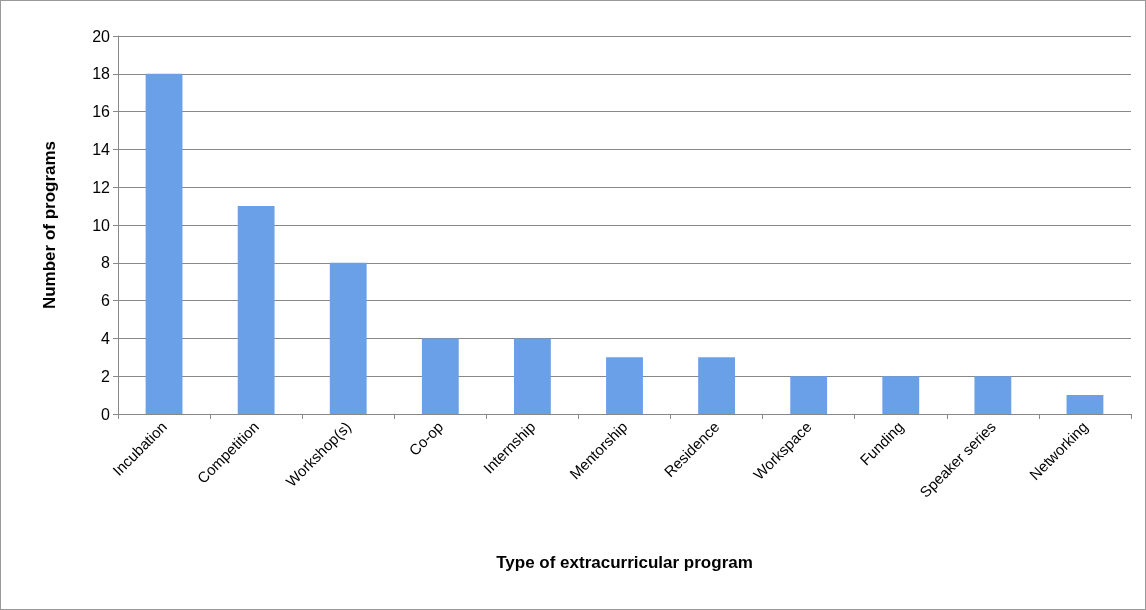 The height and width of the screenshot is (610, 1146). I want to click on y-tick-label: 4, so click(106, 338).